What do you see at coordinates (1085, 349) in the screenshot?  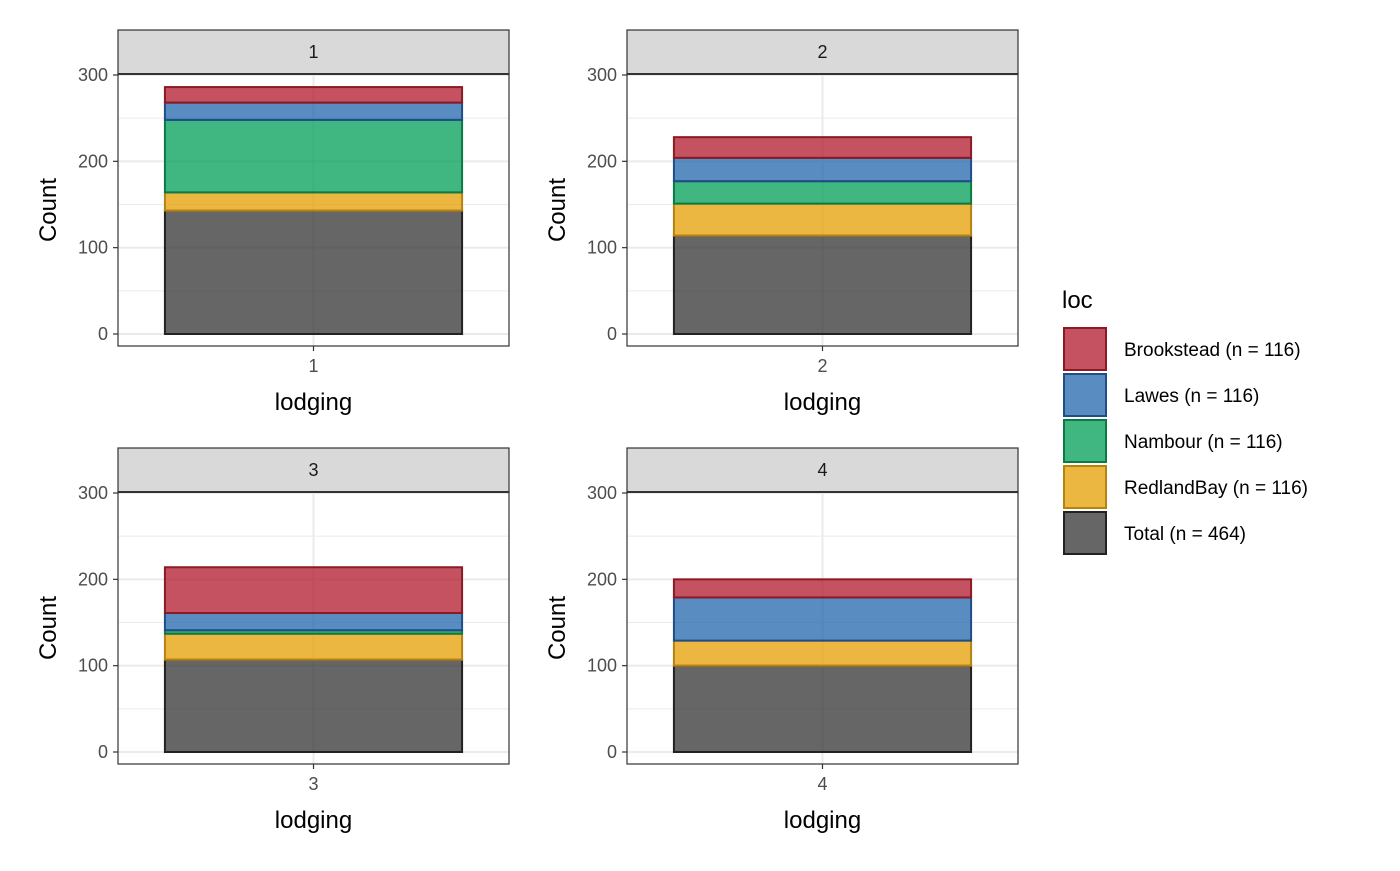 I see `legend-key-brookstead` at bounding box center [1085, 349].